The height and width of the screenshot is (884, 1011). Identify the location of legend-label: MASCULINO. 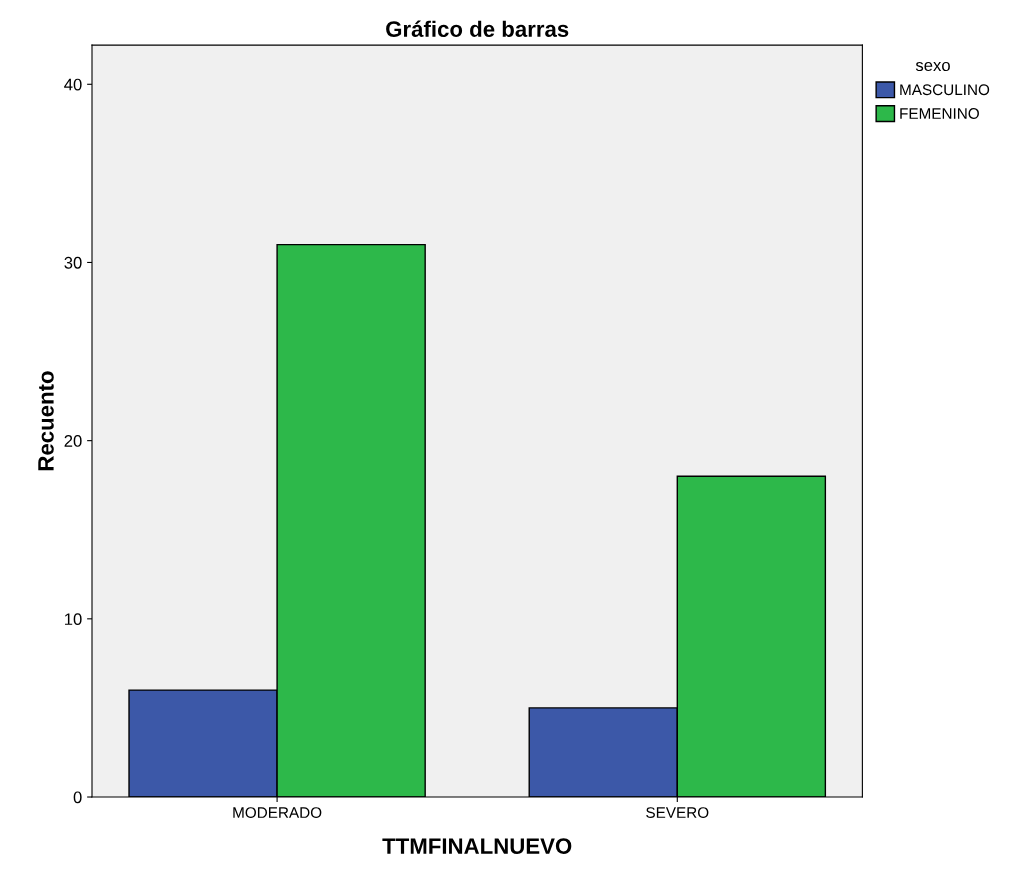
(945, 90).